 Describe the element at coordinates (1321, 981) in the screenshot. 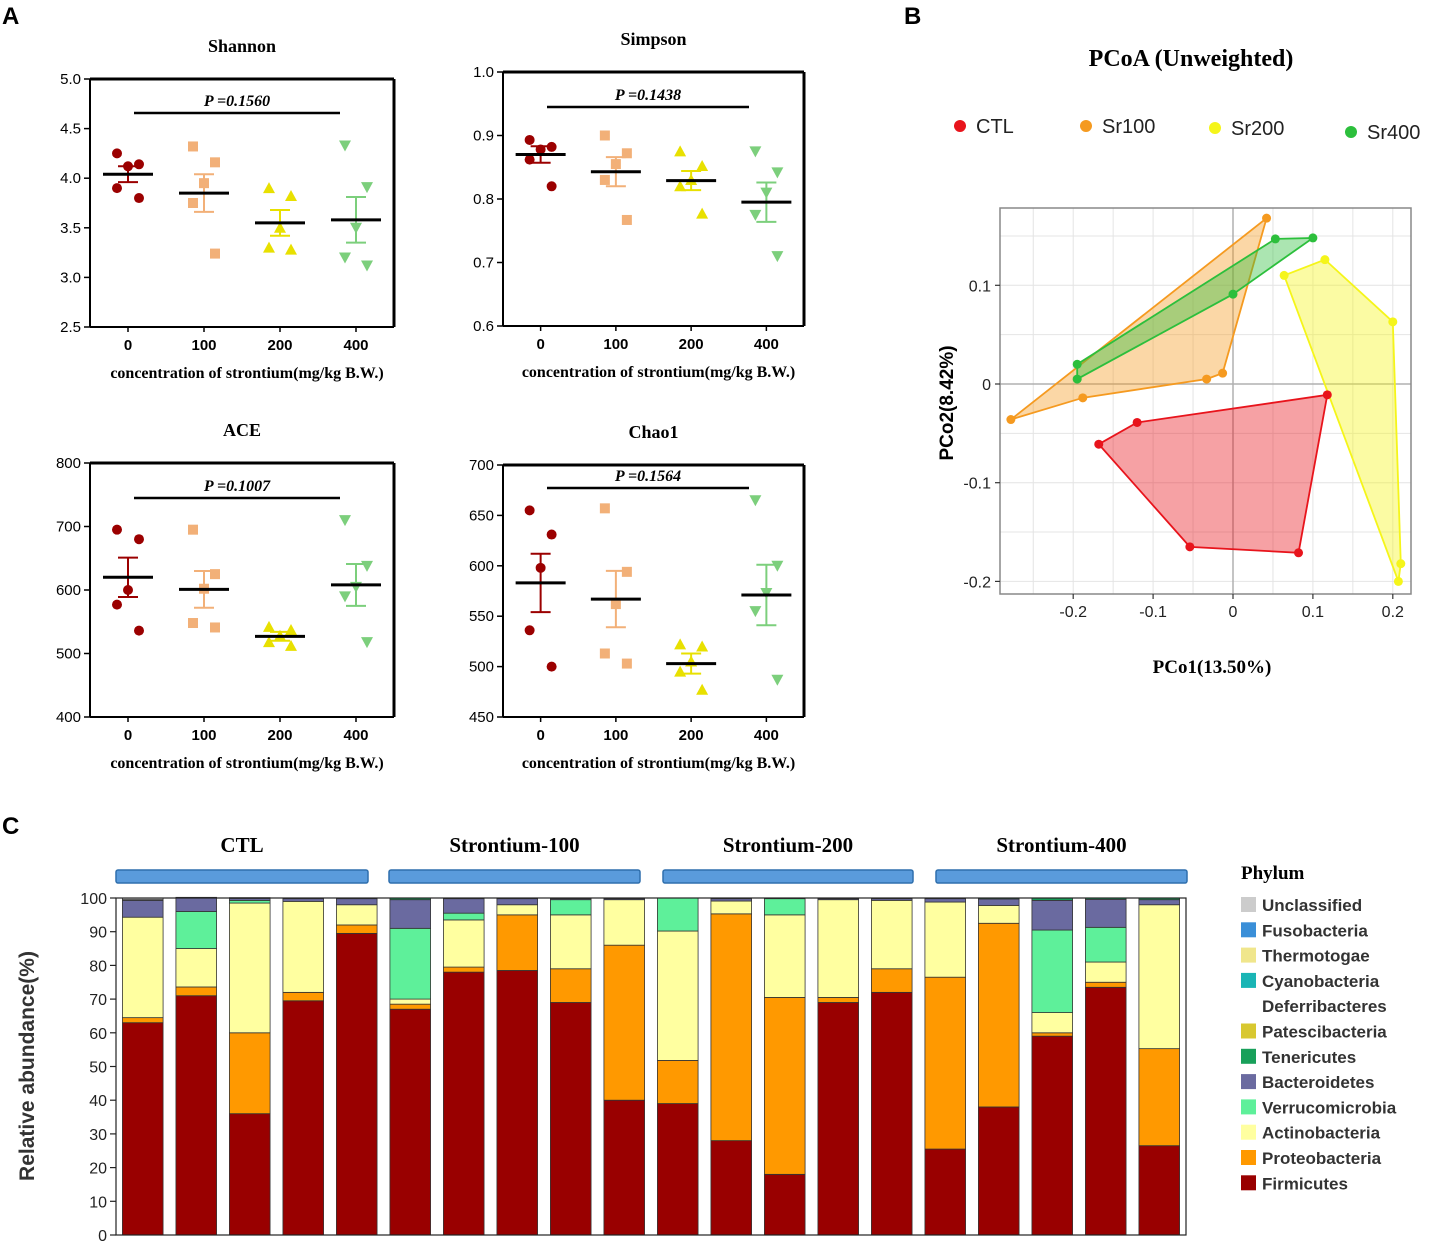

I see `legend-label: Cyanobacteria` at that location.